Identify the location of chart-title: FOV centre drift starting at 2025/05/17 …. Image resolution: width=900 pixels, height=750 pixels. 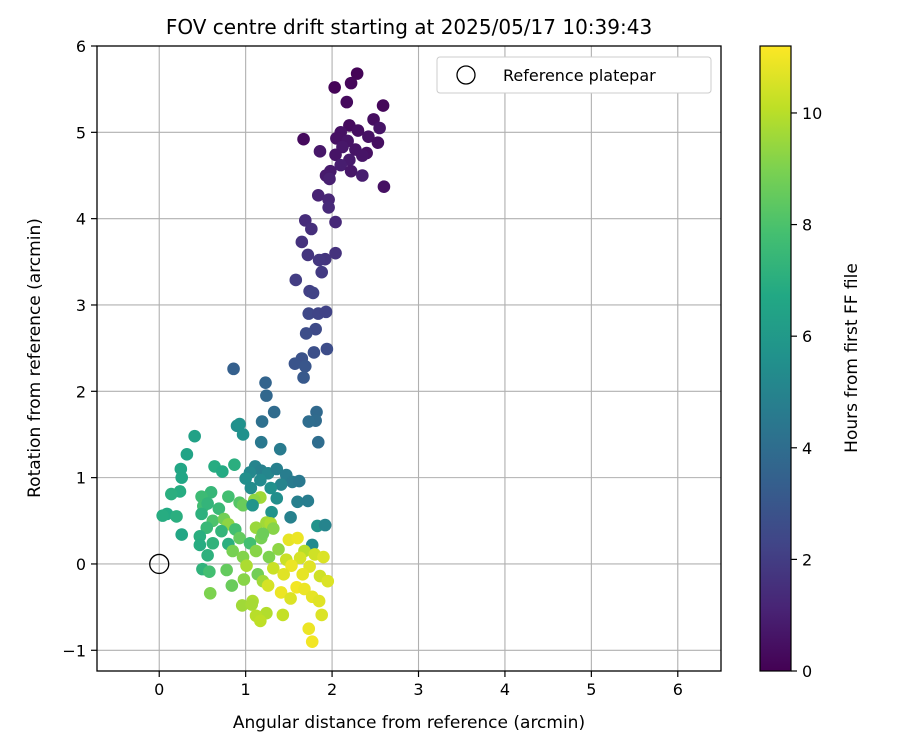
(409, 27).